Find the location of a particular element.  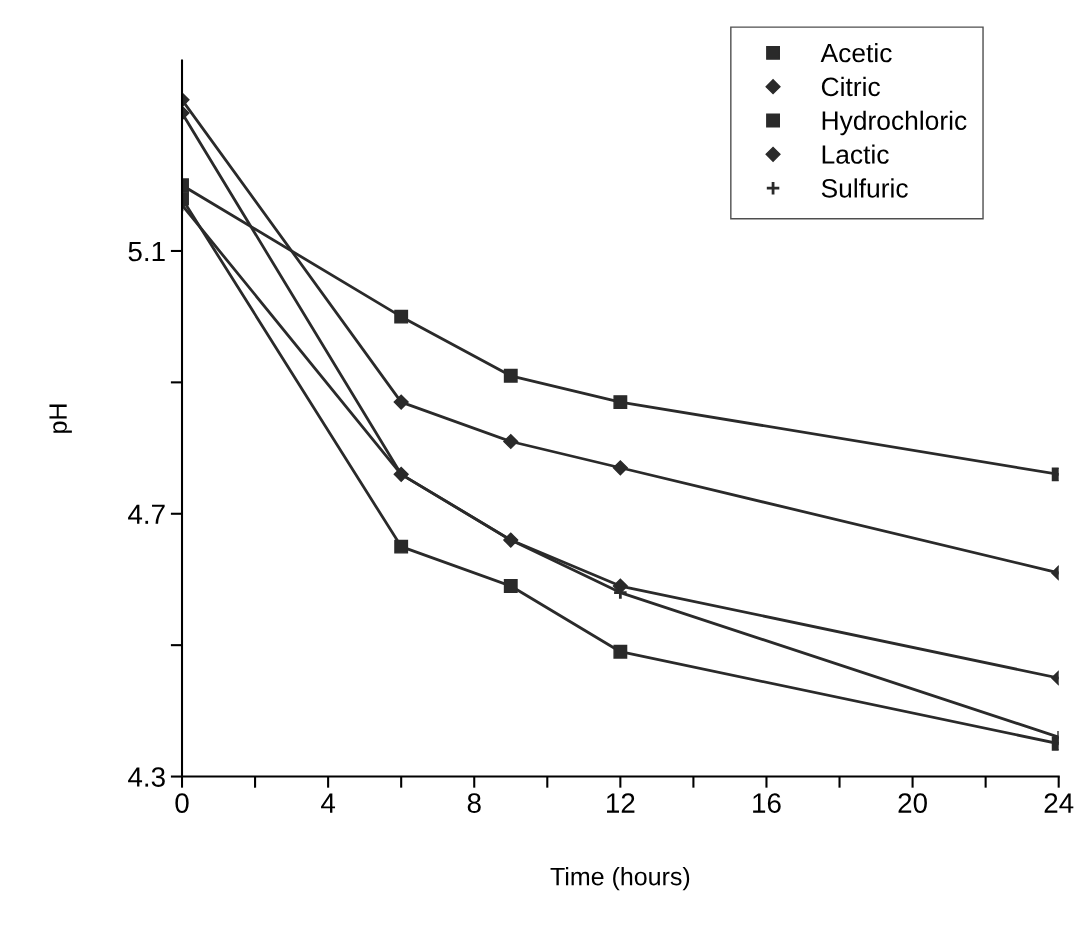

x-tick-label: 0 is located at coordinates (182, 803).